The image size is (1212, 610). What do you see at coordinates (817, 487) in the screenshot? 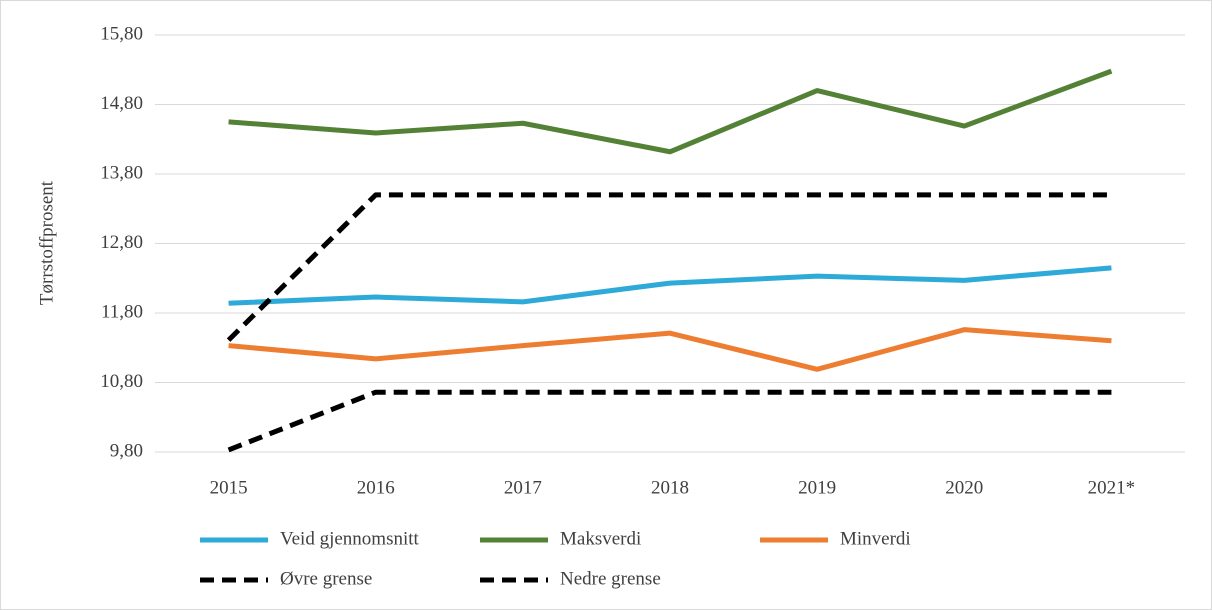
I see `x-tick-label: 2019` at bounding box center [817, 487].